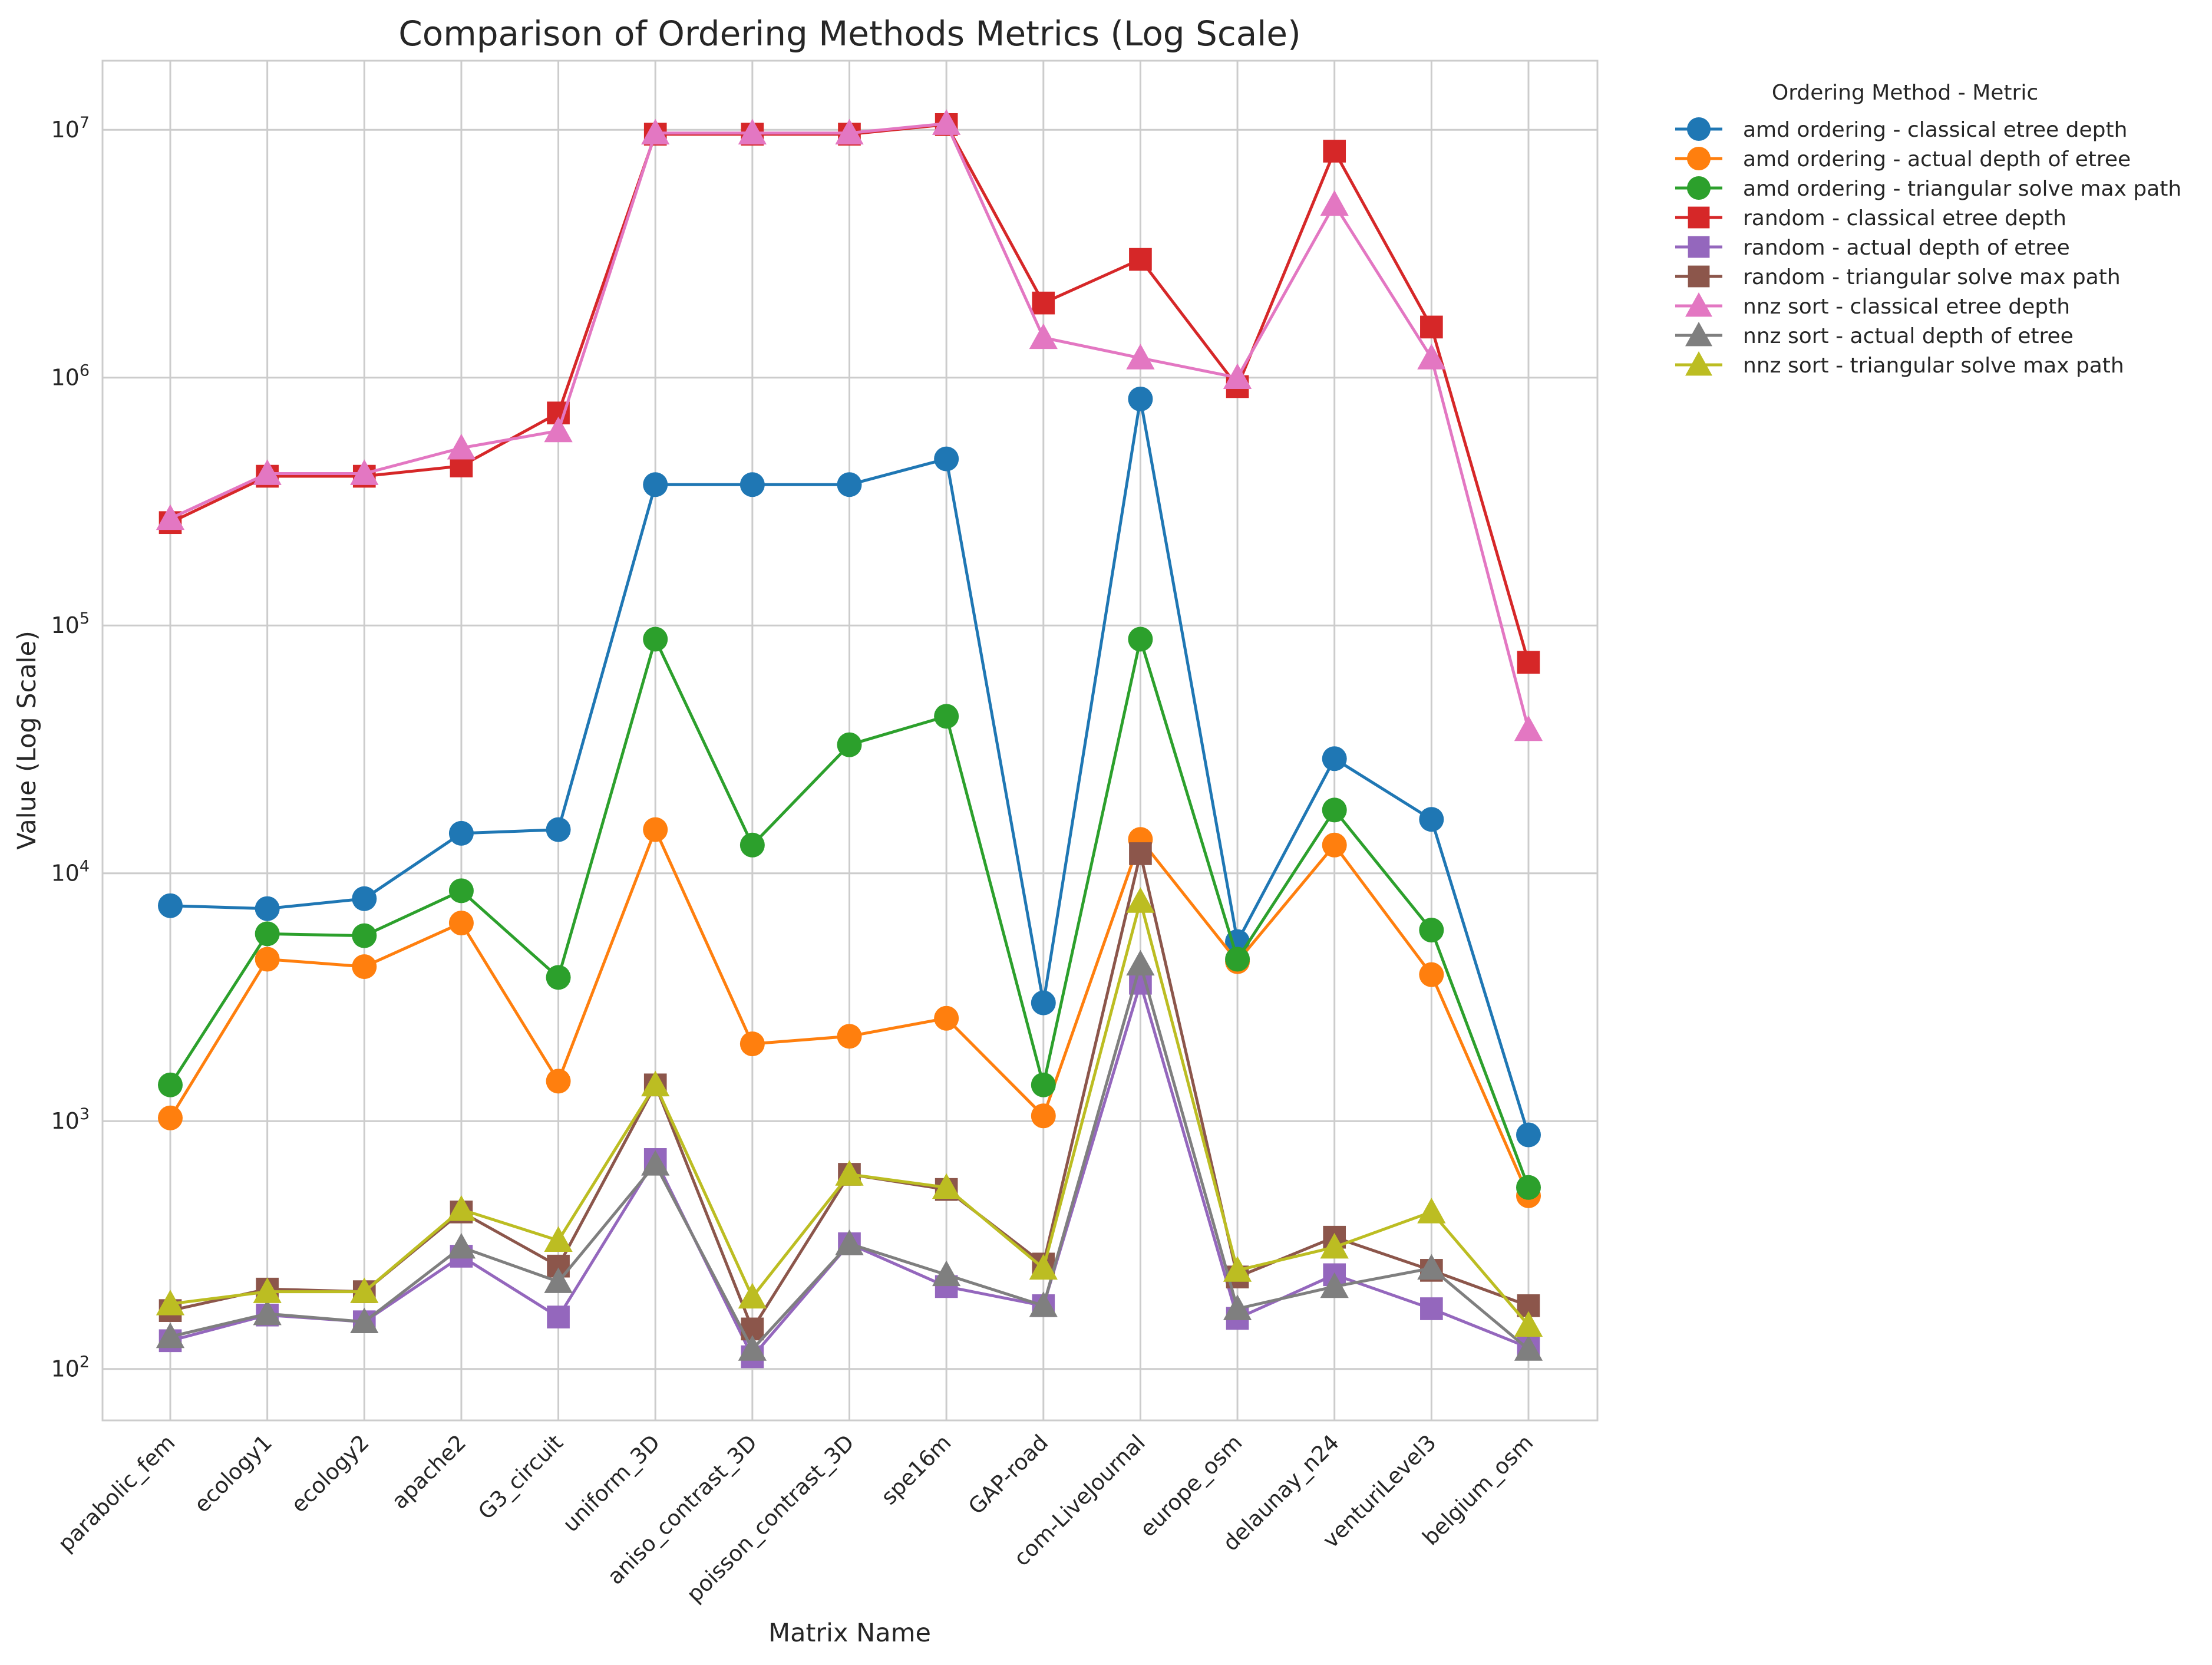 The width and height of the screenshot is (2212, 1665). Describe the element at coordinates (71, 128) in the screenshot. I see `y-tick-label: 107` at that location.